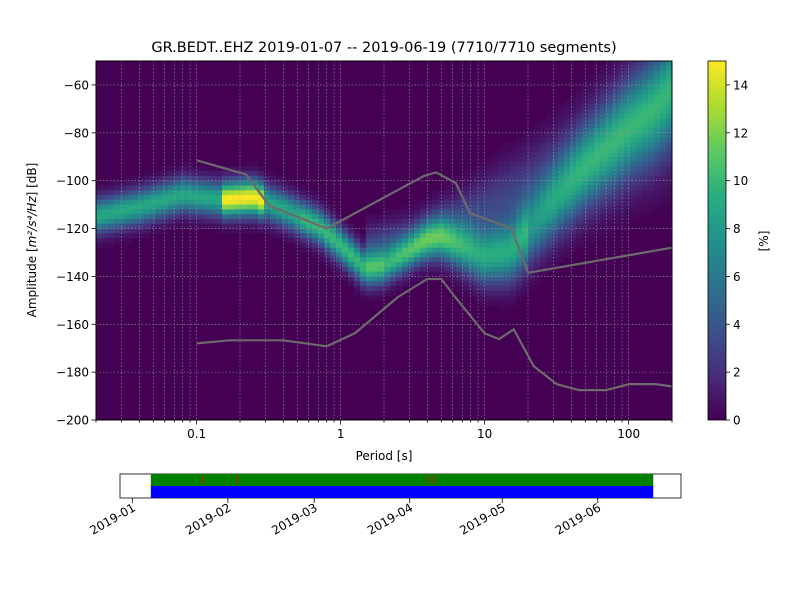 The height and width of the screenshot is (600, 800). What do you see at coordinates (72, 373) in the screenshot?
I see `y-tick-label: −180` at bounding box center [72, 373].